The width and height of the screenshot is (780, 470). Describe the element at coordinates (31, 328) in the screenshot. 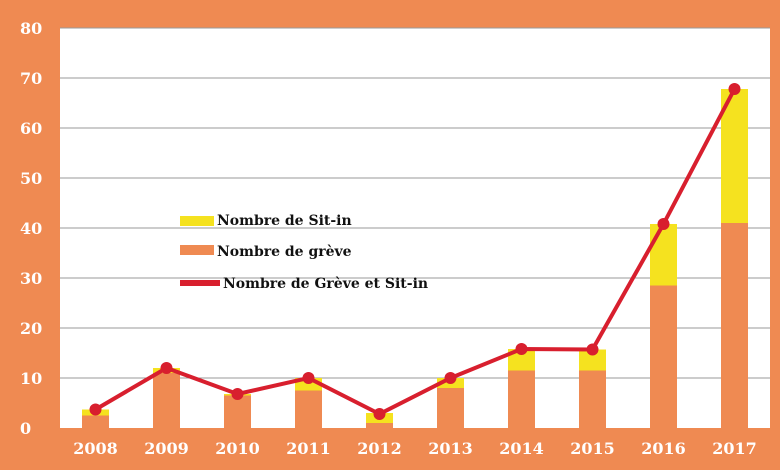

I see `y-tick-label-20: 20` at that location.